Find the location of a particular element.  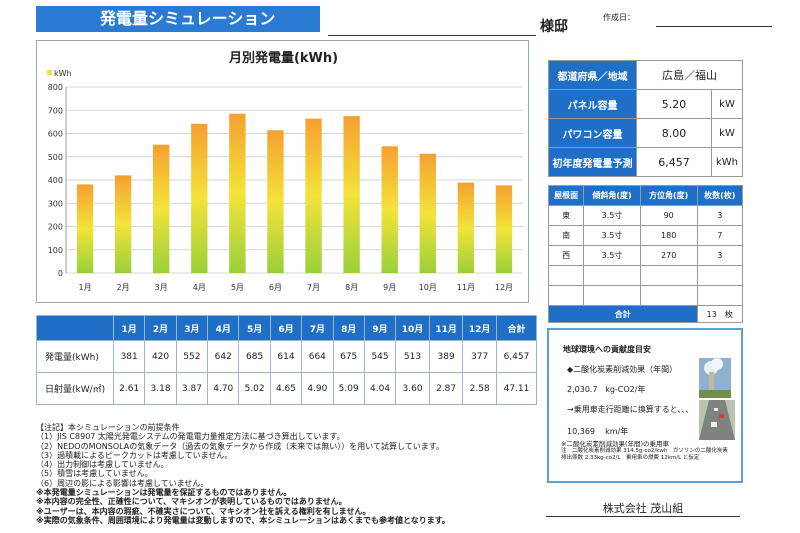

panel-capacity-unit: kW is located at coordinates (727, 104).